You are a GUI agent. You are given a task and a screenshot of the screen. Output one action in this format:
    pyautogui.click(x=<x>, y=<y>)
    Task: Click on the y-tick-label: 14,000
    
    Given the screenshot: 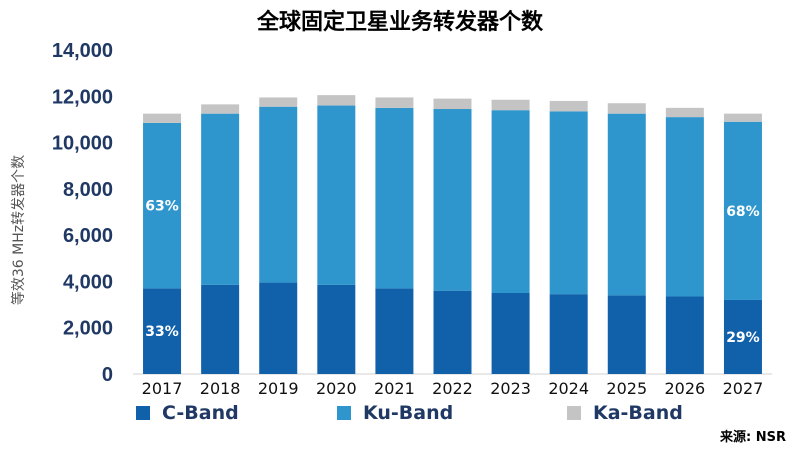 What is the action you would take?
    pyautogui.click(x=82, y=51)
    